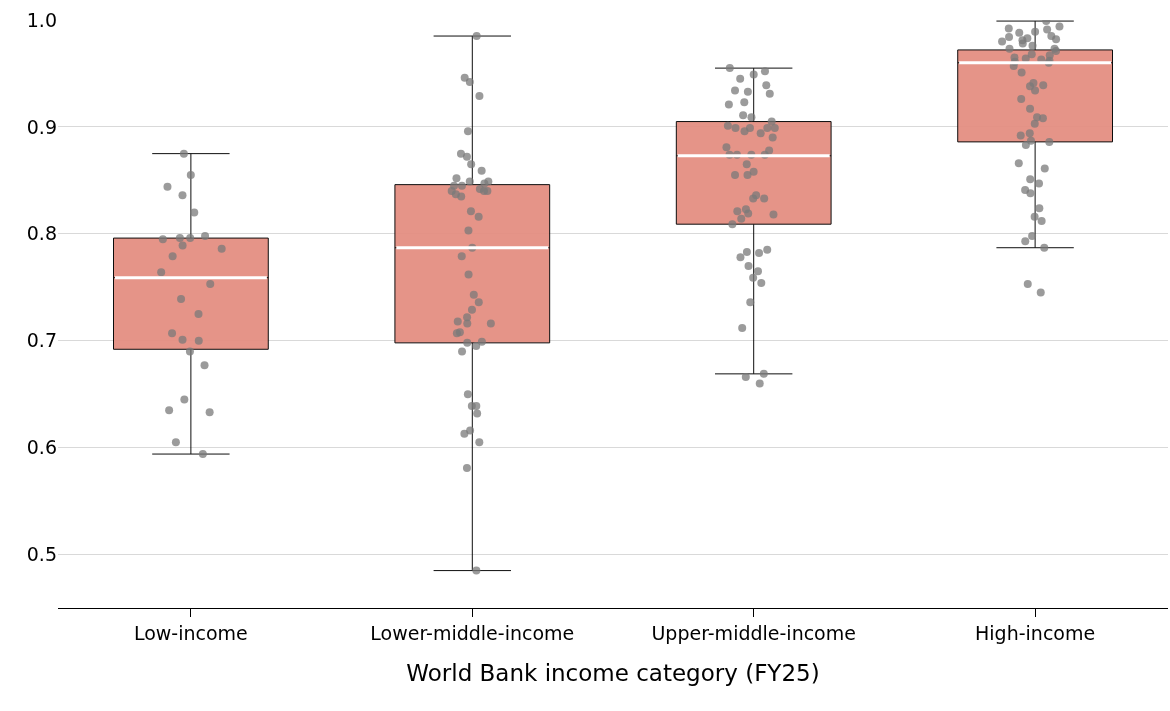 The height and width of the screenshot is (711, 1170). Describe the element at coordinates (472, 632) in the screenshot. I see `x-tick-label: Lower-middle-income` at that location.